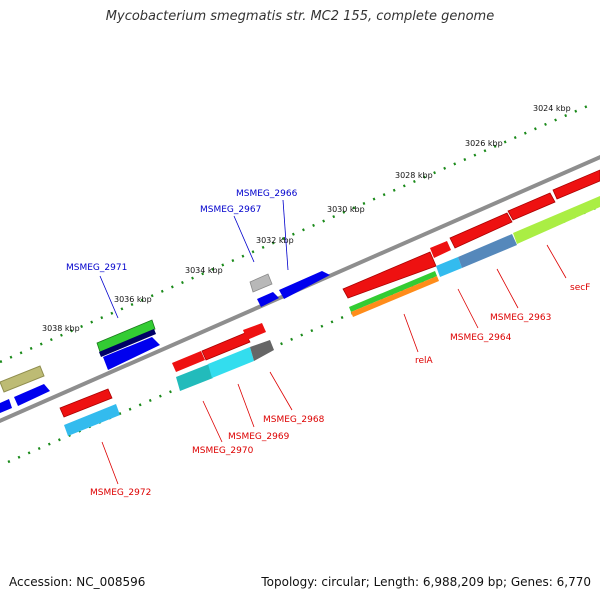  What do you see at coordinates (230, 210) in the screenshot?
I see `gene-label: MSMEG_2967` at bounding box center [230, 210].